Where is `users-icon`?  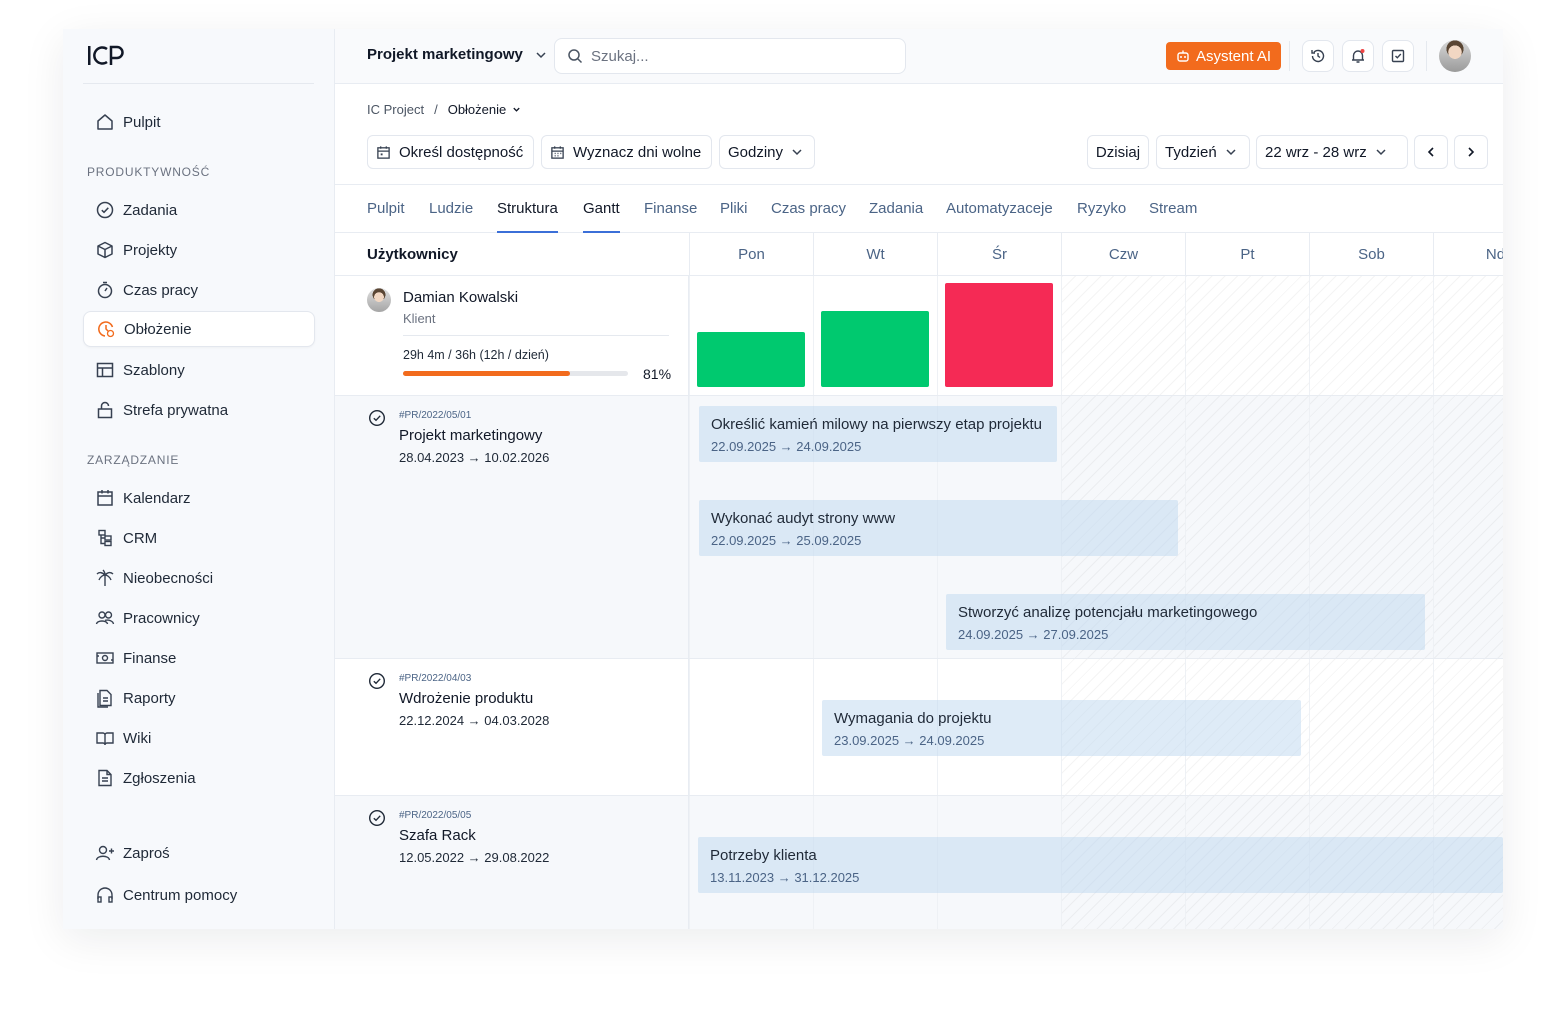 users-icon is located at coordinates (105, 618).